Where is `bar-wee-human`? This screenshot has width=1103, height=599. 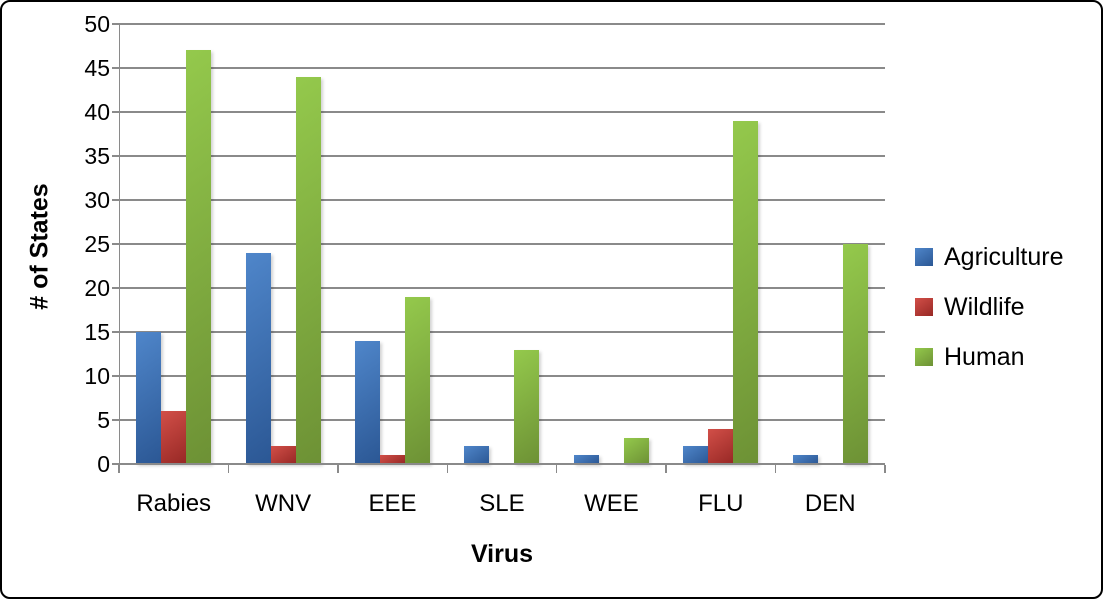
bar-wee-human is located at coordinates (636, 450).